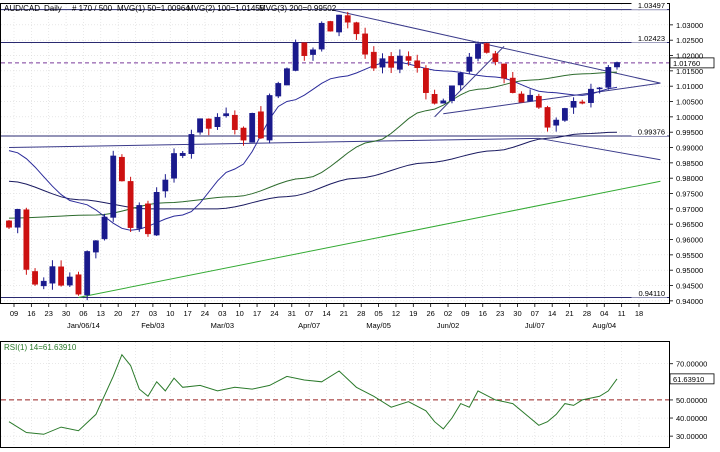  I want to click on x-tick-label-16: 31, so click(292, 313).